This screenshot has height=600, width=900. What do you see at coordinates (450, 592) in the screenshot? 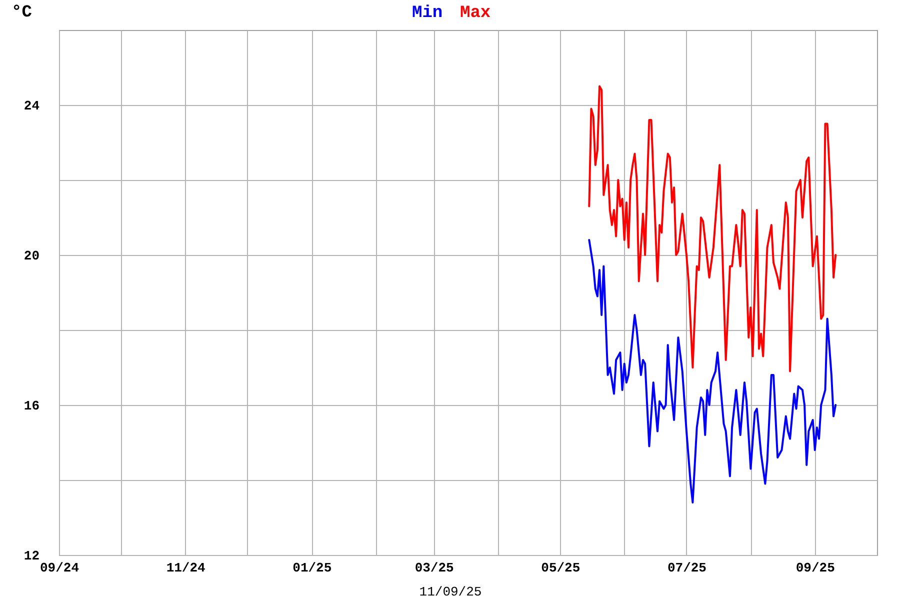
I see `x-axis-title: 11/09/25` at bounding box center [450, 592].